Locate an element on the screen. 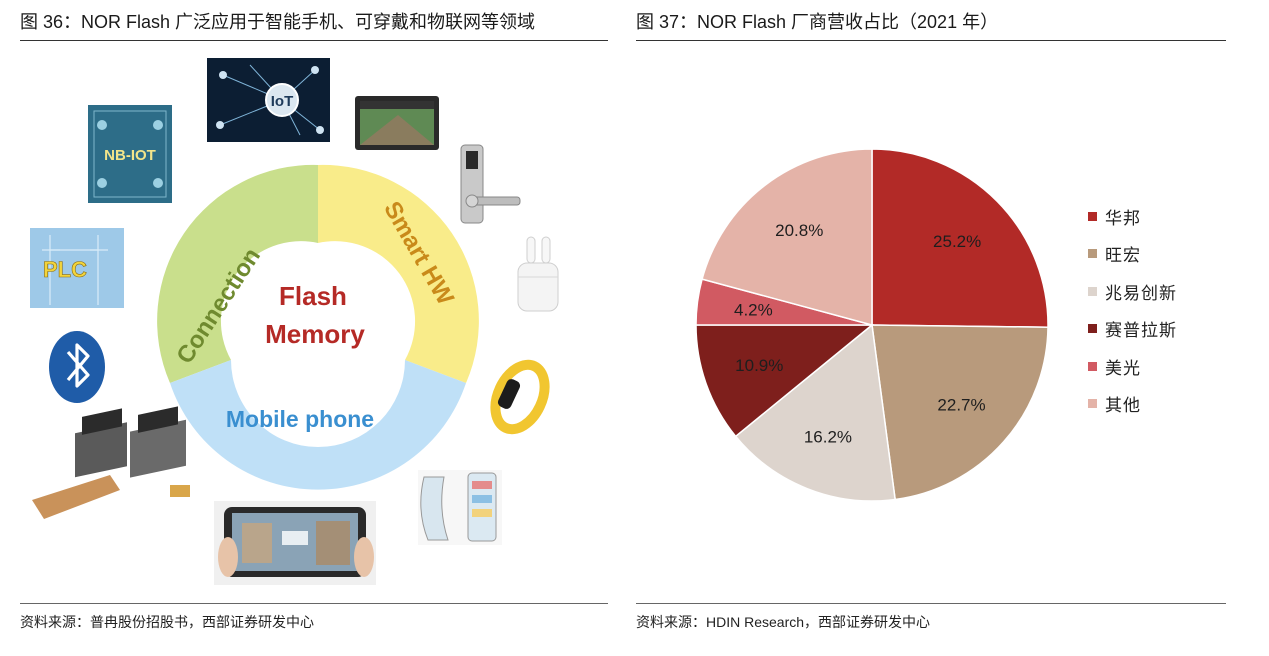  smart-band-icon is located at coordinates (520, 397).